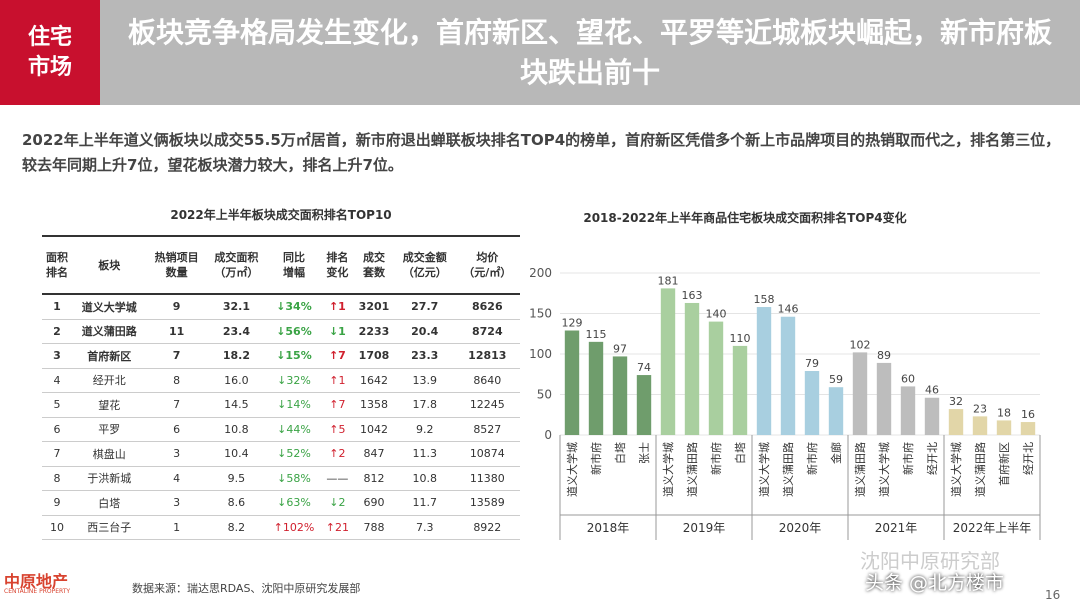 The height and width of the screenshot is (607, 1080). Describe the element at coordinates (424, 380) in the screenshot. I see `table-cell: 13.9` at that location.